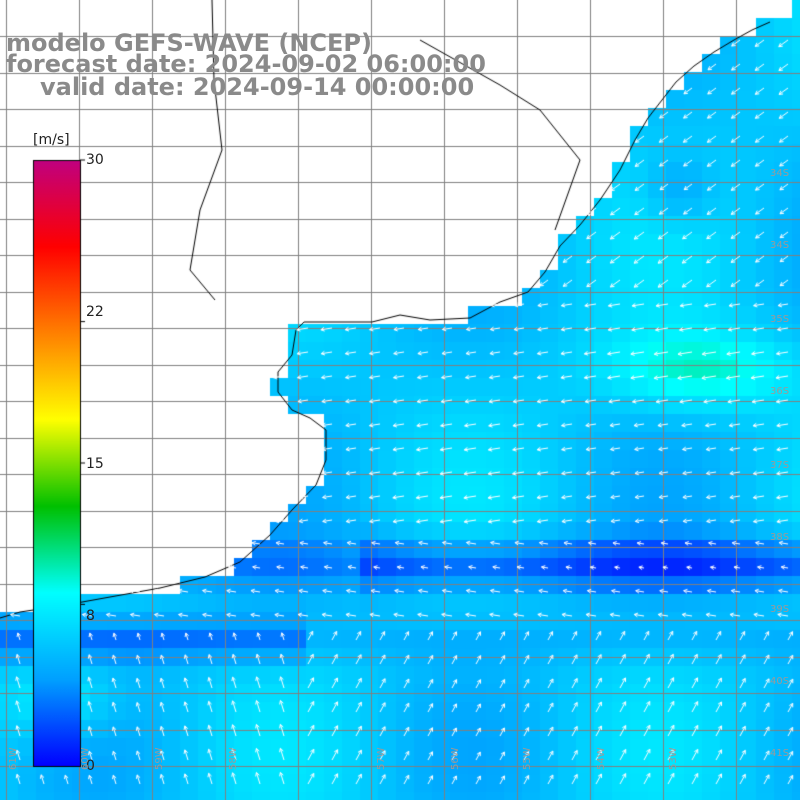 This screenshot has height=800, width=800. Describe the element at coordinates (90, 766) in the screenshot. I see `colorbar-tick-0: 0` at that location.